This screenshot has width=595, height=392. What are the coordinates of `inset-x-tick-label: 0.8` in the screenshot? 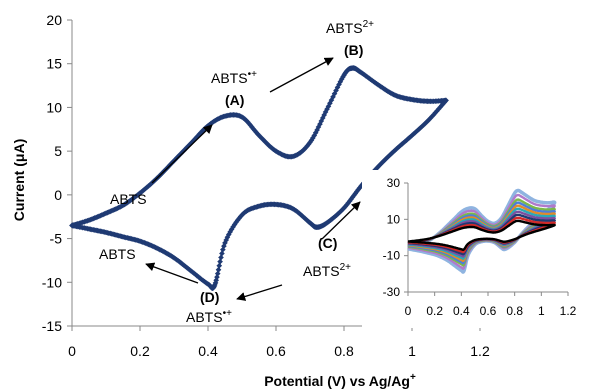 It's located at (514, 311).